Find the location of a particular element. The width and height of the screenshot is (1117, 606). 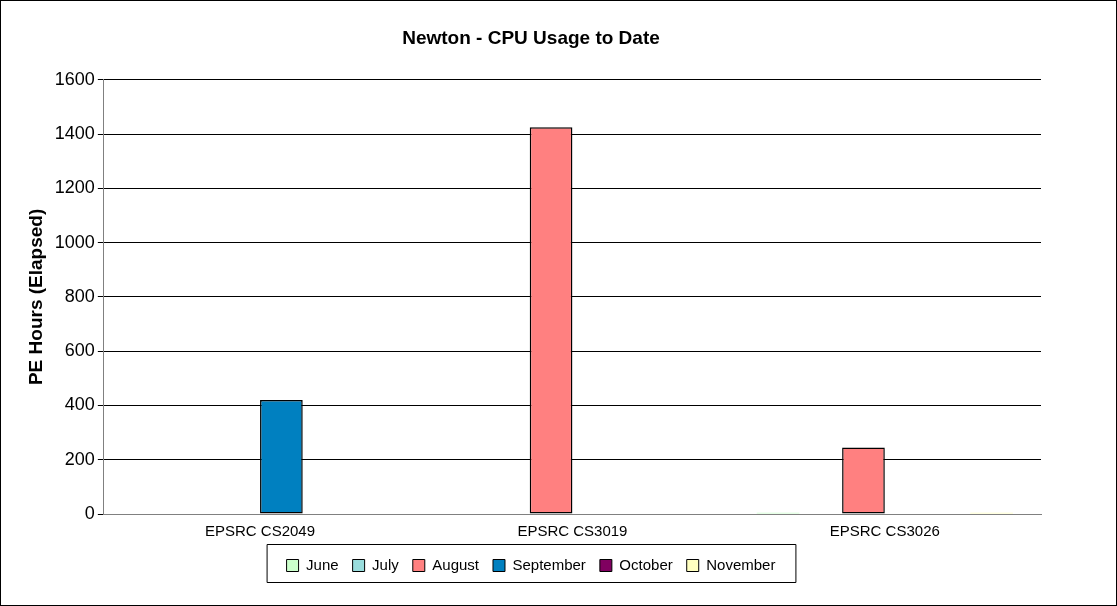

y-tick-label: 1000 is located at coordinates (74, 241).